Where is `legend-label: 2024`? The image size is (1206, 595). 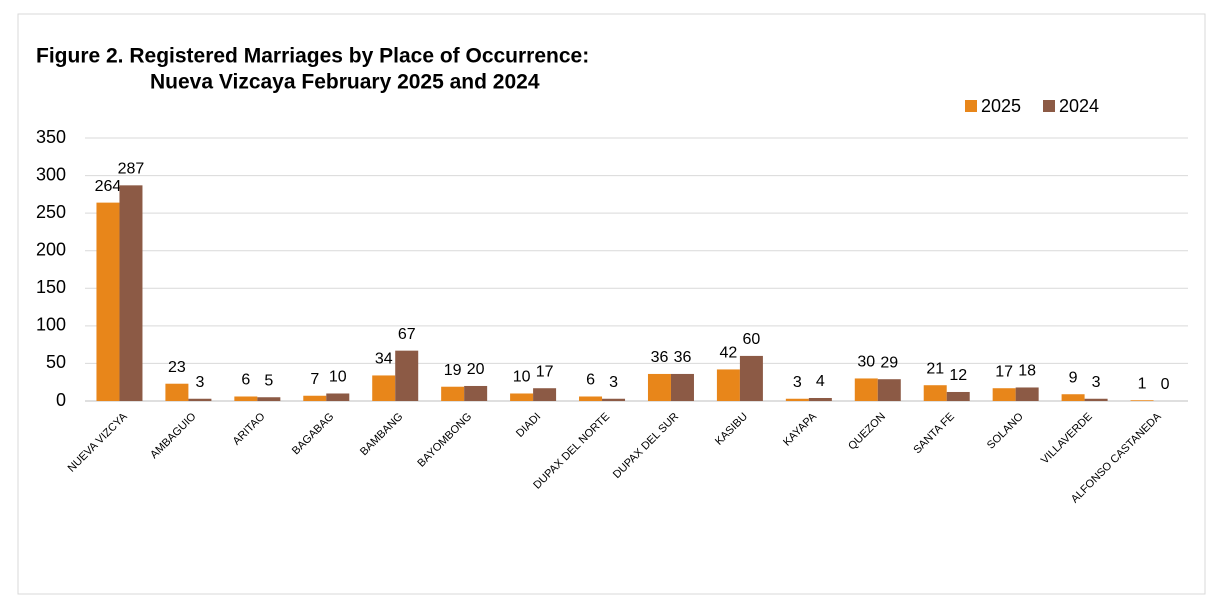
legend-label: 2024 is located at coordinates (1079, 106).